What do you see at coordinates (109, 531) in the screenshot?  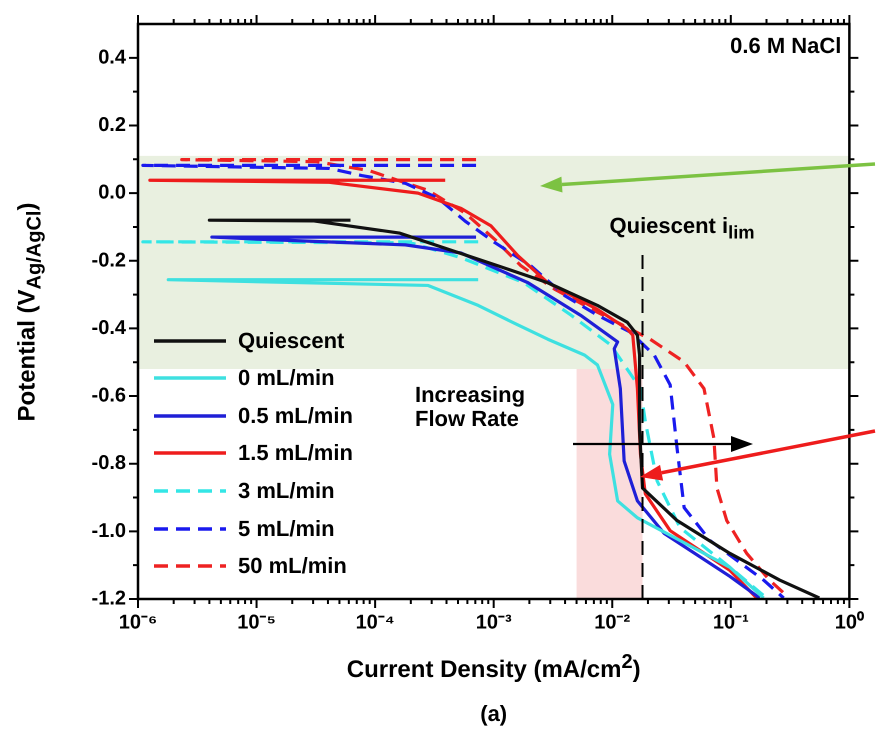 I see `y-tick-label: -1.0` at bounding box center [109, 531].